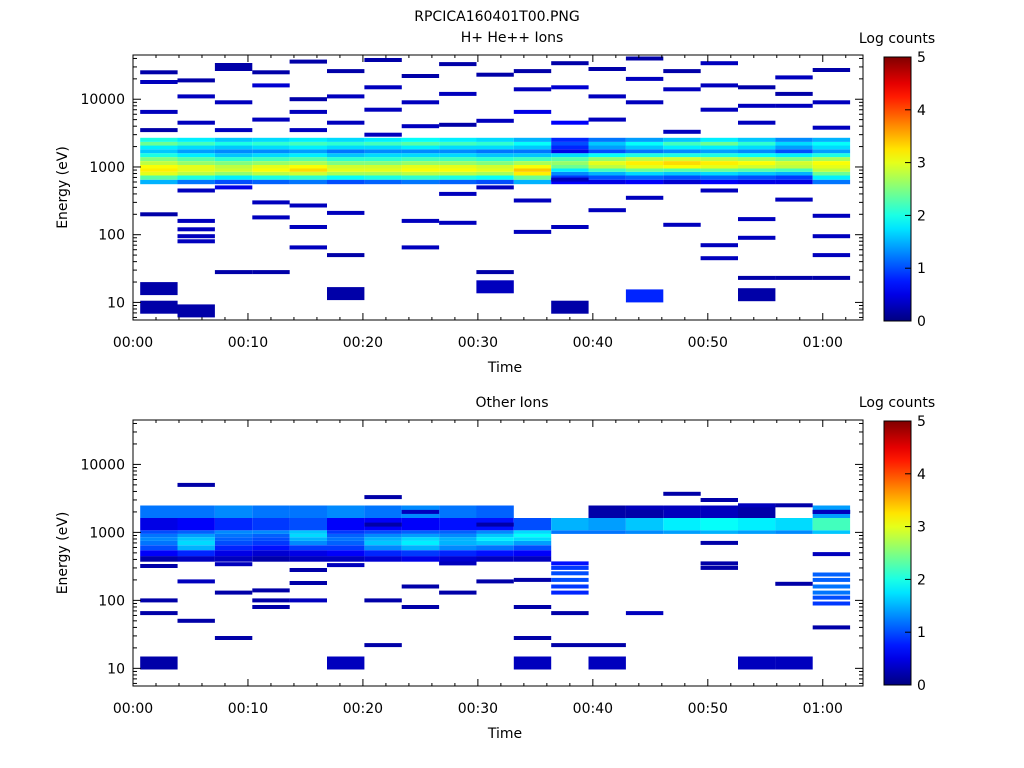 The image size is (1024, 768). Describe the element at coordinates (921, 111) in the screenshot. I see `colorbar-tick-label: 4` at that location.